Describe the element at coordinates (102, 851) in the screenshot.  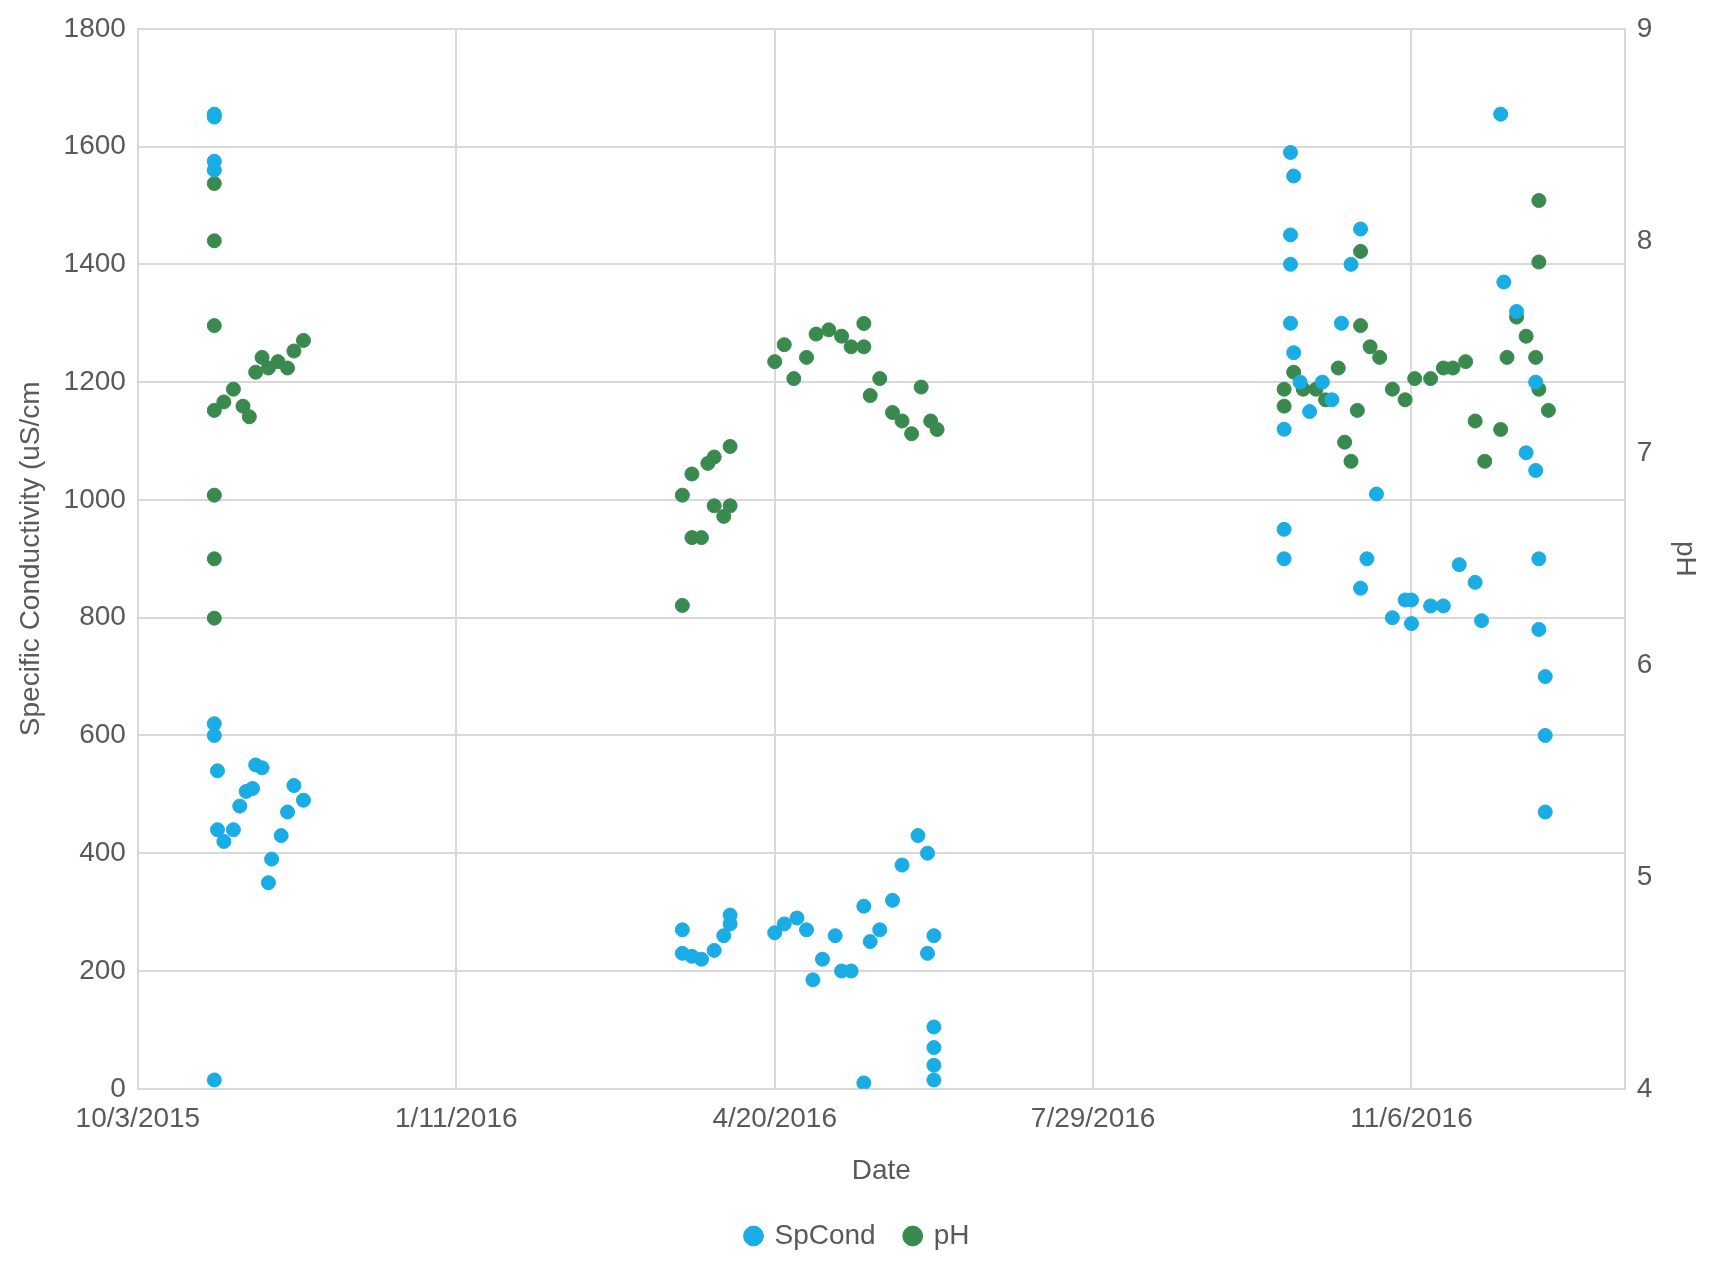
I see `y-tick-label: 400` at that location.